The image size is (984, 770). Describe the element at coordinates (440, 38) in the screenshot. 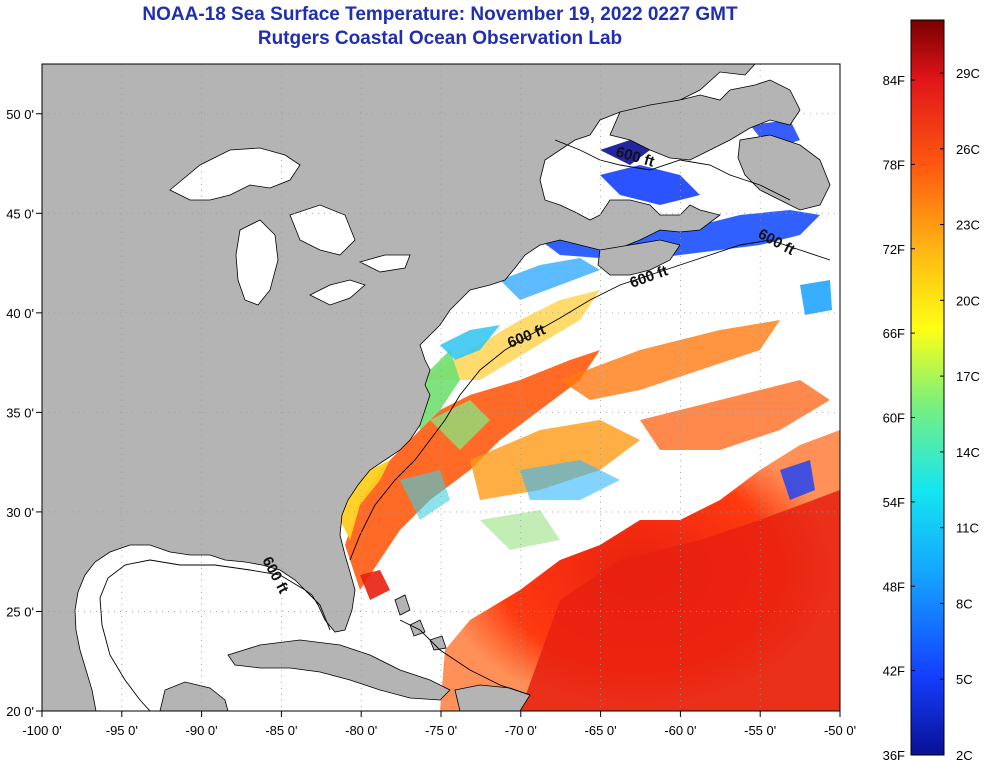

I see `map-subtitle: Rutgers Coastal Ocean Observation Lab` at that location.